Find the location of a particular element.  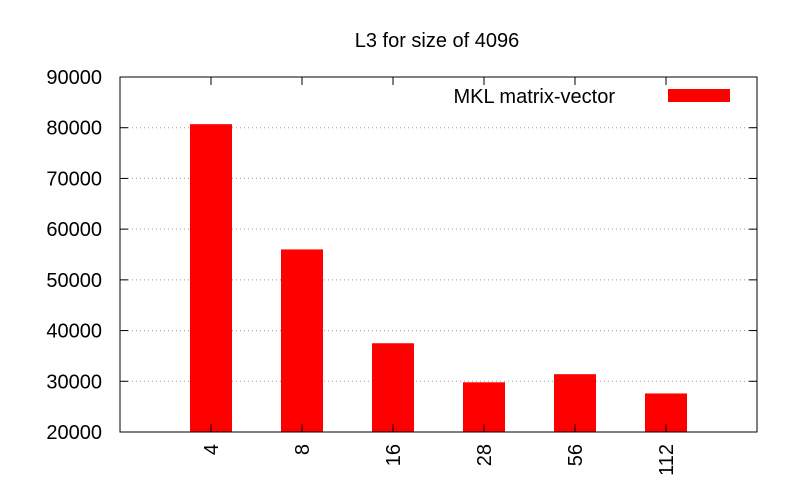

x-tick-label: 28 is located at coordinates (485, 455).